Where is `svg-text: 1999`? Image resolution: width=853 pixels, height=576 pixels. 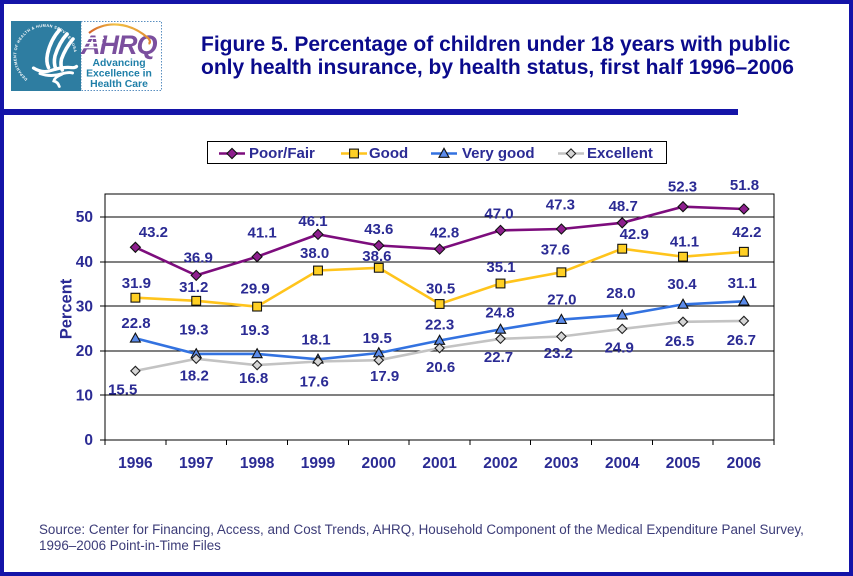 svg-text: 1999 is located at coordinates (318, 463).